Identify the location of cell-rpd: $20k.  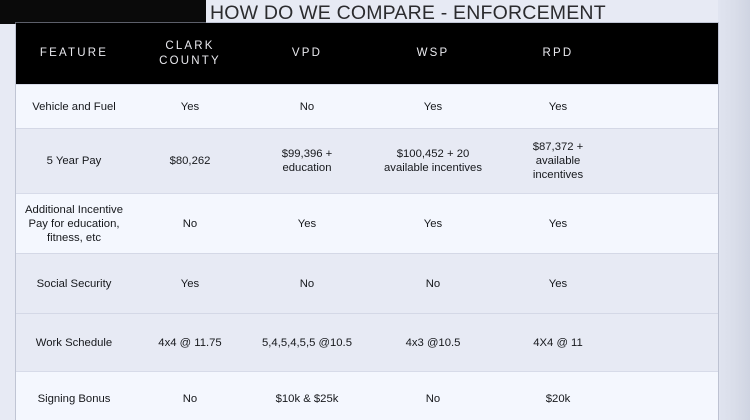
(558, 399).